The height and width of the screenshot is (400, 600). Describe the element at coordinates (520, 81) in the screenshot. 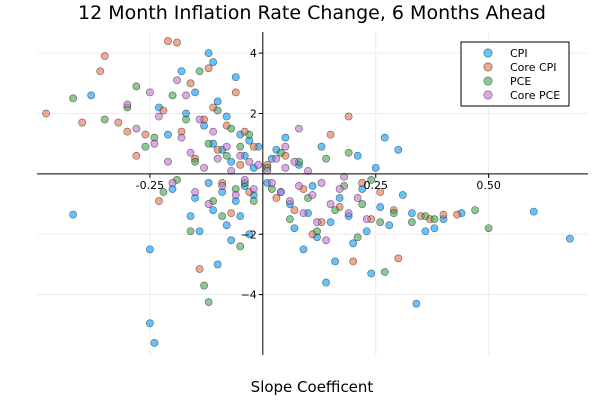

I see `legend-label: PCE` at that location.